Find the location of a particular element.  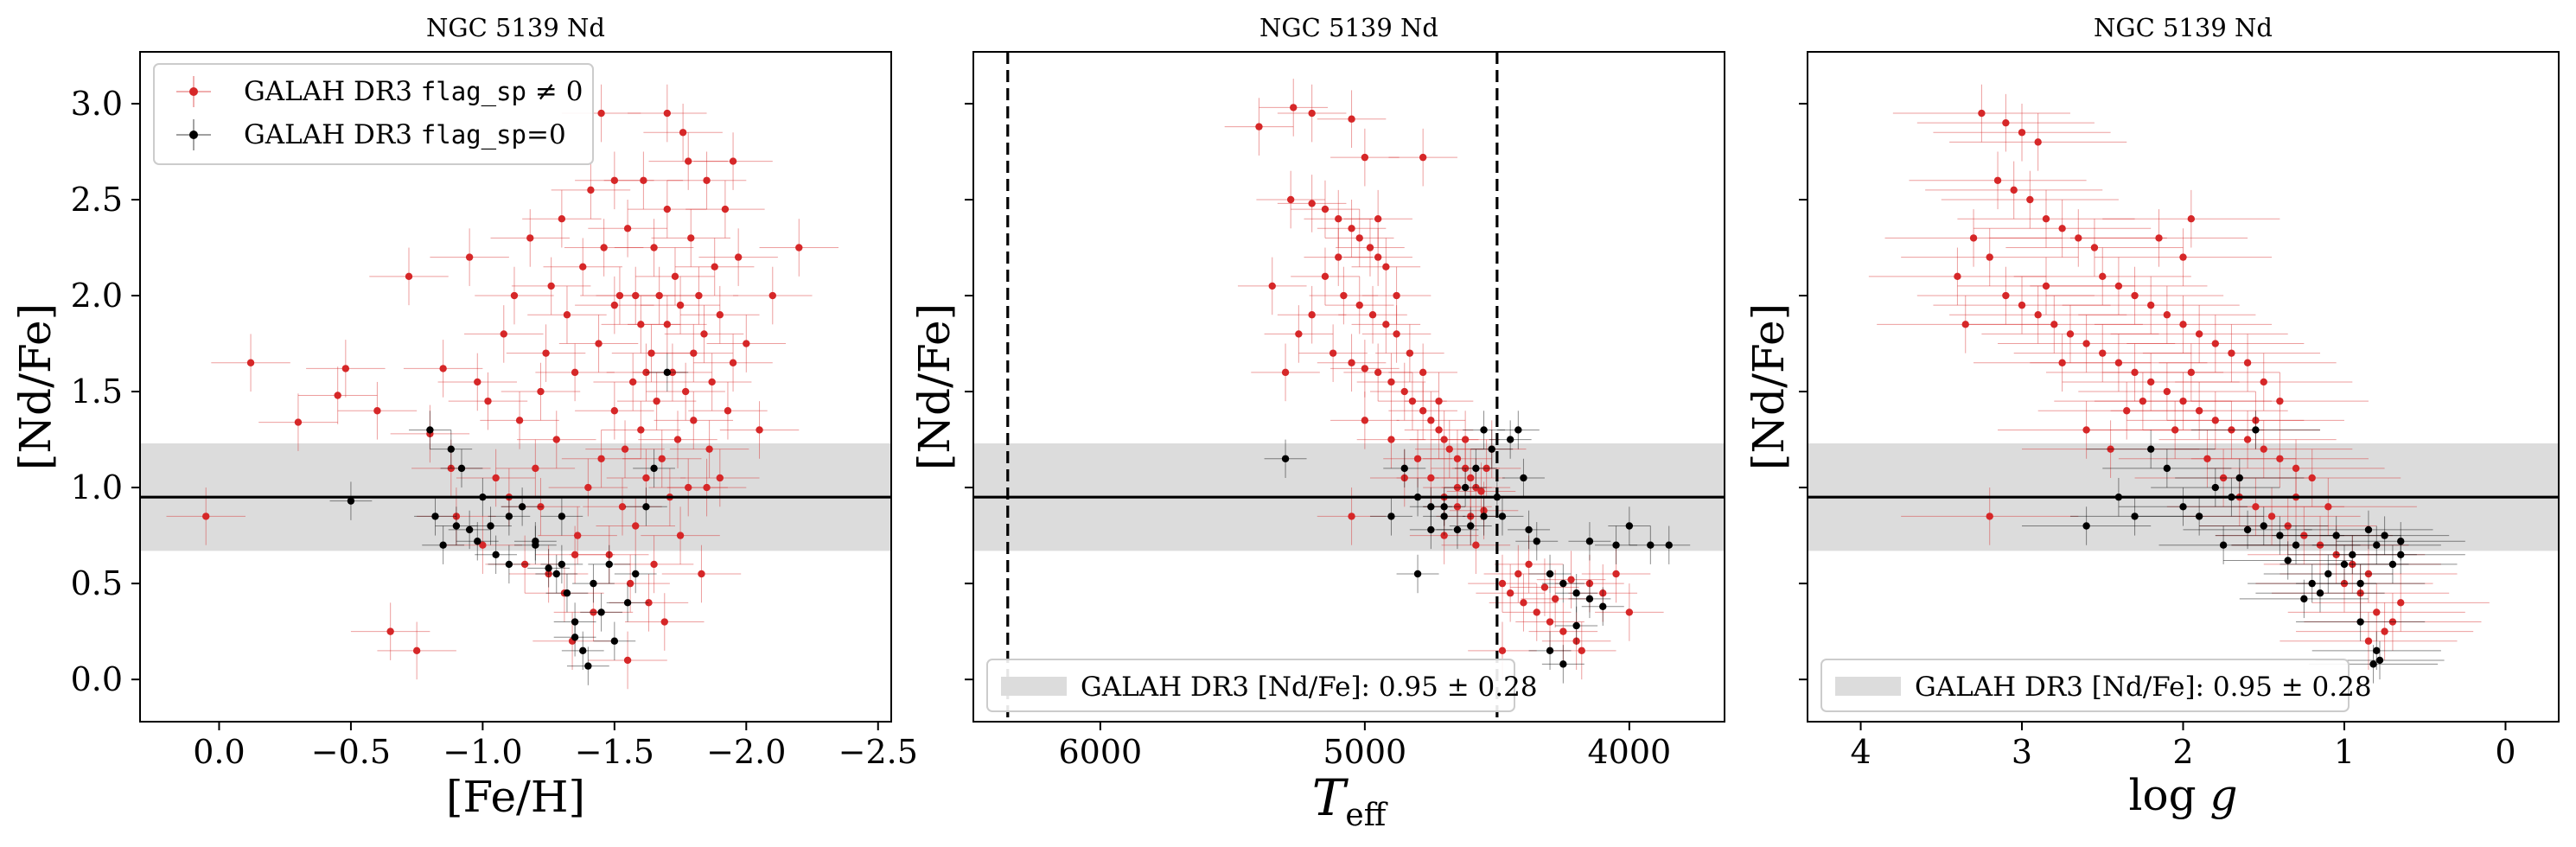

x-tick-label: 0.0 is located at coordinates (219, 752).